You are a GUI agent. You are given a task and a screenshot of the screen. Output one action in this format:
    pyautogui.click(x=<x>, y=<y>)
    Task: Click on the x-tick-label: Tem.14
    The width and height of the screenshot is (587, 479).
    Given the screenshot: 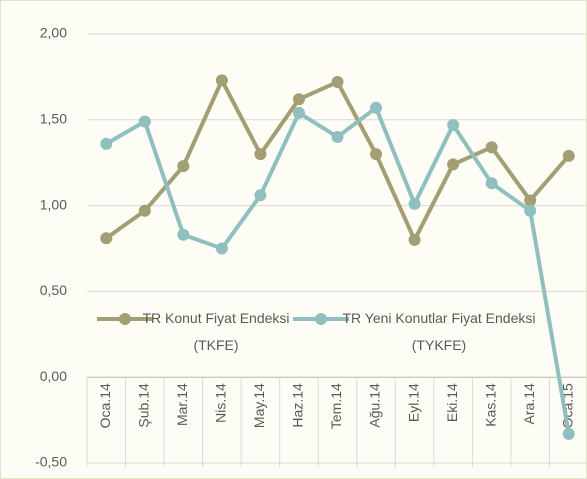 What is the action you would take?
    pyautogui.click(x=336, y=406)
    